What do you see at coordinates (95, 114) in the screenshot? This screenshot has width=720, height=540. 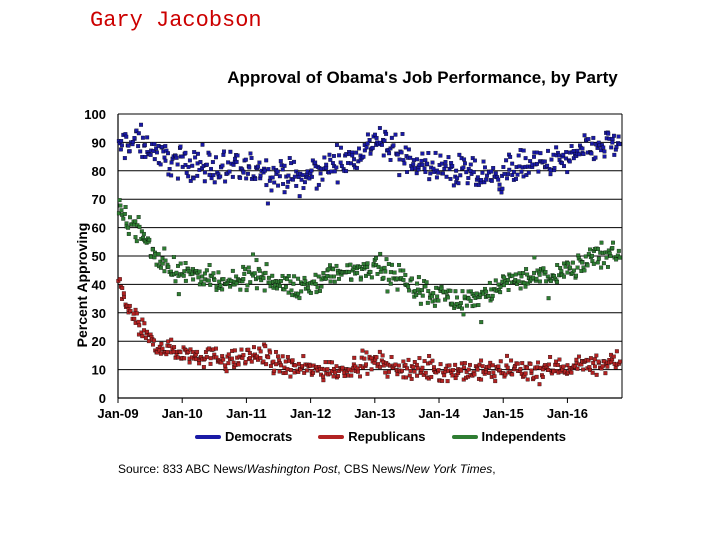 I see `y-tick-100: 100` at bounding box center [95, 114].